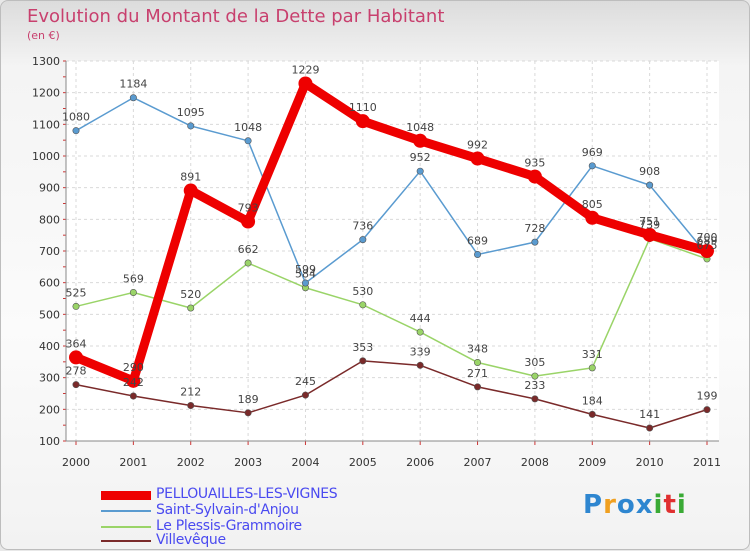 The width and height of the screenshot is (750, 551). What do you see at coordinates (49, 409) in the screenshot?
I see `y-tick-label: 200` at bounding box center [49, 409].